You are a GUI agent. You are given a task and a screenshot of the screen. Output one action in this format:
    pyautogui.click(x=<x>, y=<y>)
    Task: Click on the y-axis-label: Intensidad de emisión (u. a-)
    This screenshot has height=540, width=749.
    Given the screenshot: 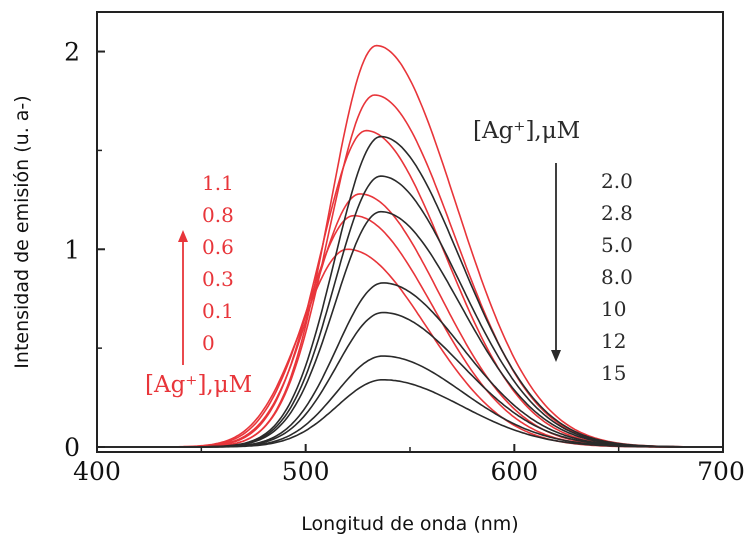 What is the action you would take?
    pyautogui.click(x=22, y=231)
    